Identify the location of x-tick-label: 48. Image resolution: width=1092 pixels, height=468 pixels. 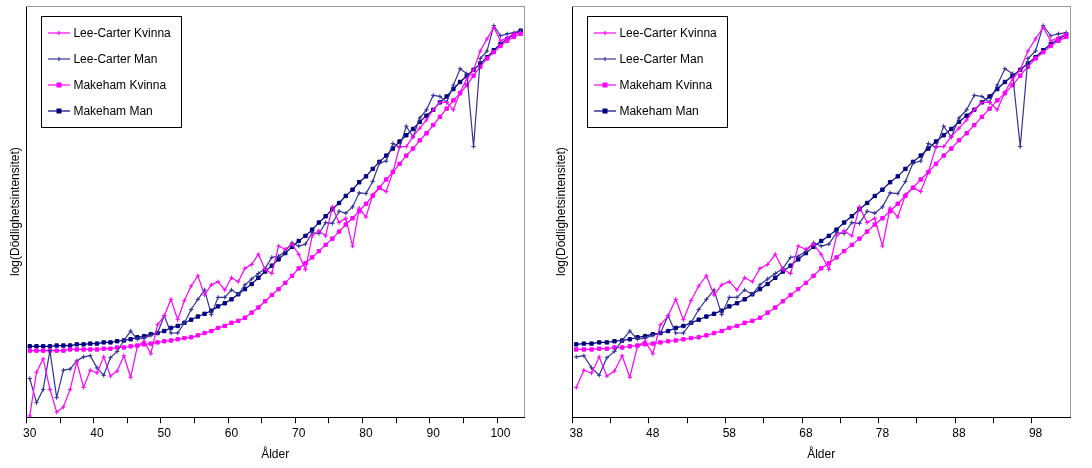
(653, 432).